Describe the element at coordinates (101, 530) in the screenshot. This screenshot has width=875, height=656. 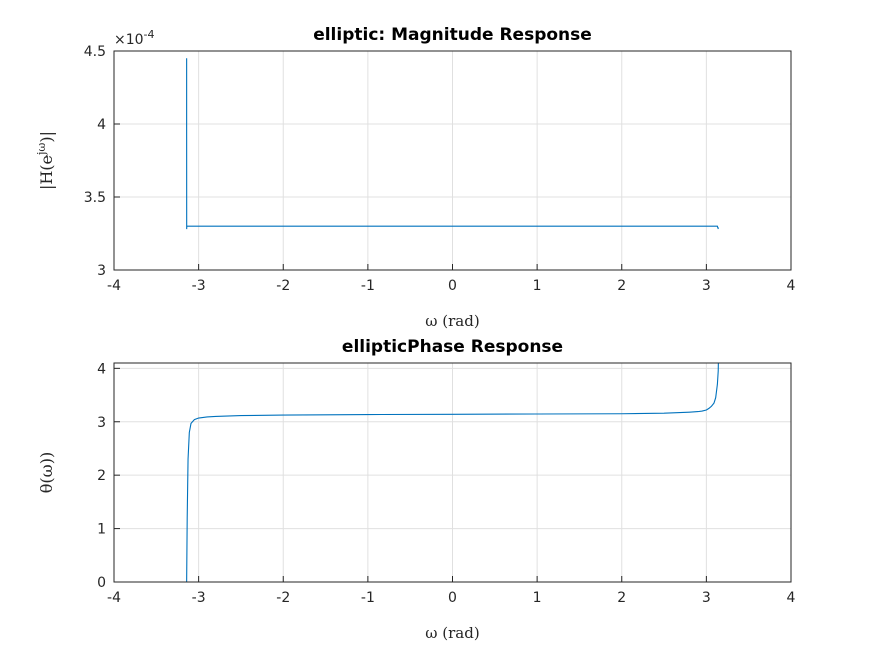
I see `phase-ytick-label: 1` at that location.